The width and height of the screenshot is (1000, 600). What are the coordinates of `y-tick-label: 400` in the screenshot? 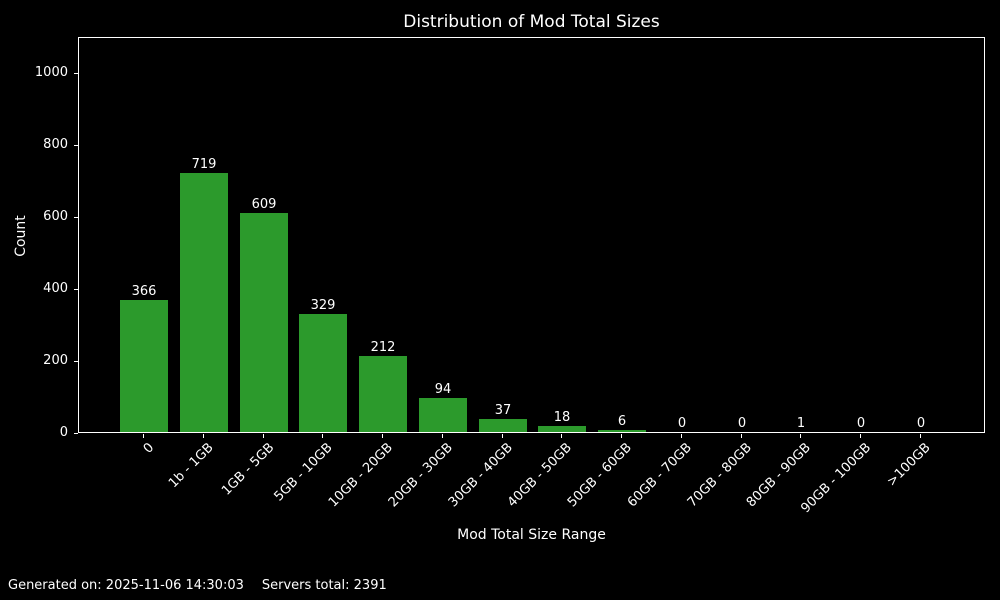 It's located at (55, 288).